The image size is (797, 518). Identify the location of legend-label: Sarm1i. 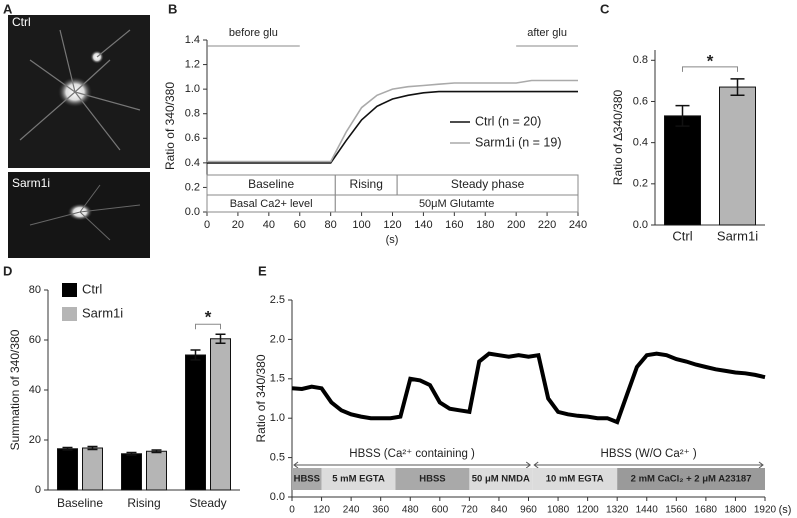
(102, 312).